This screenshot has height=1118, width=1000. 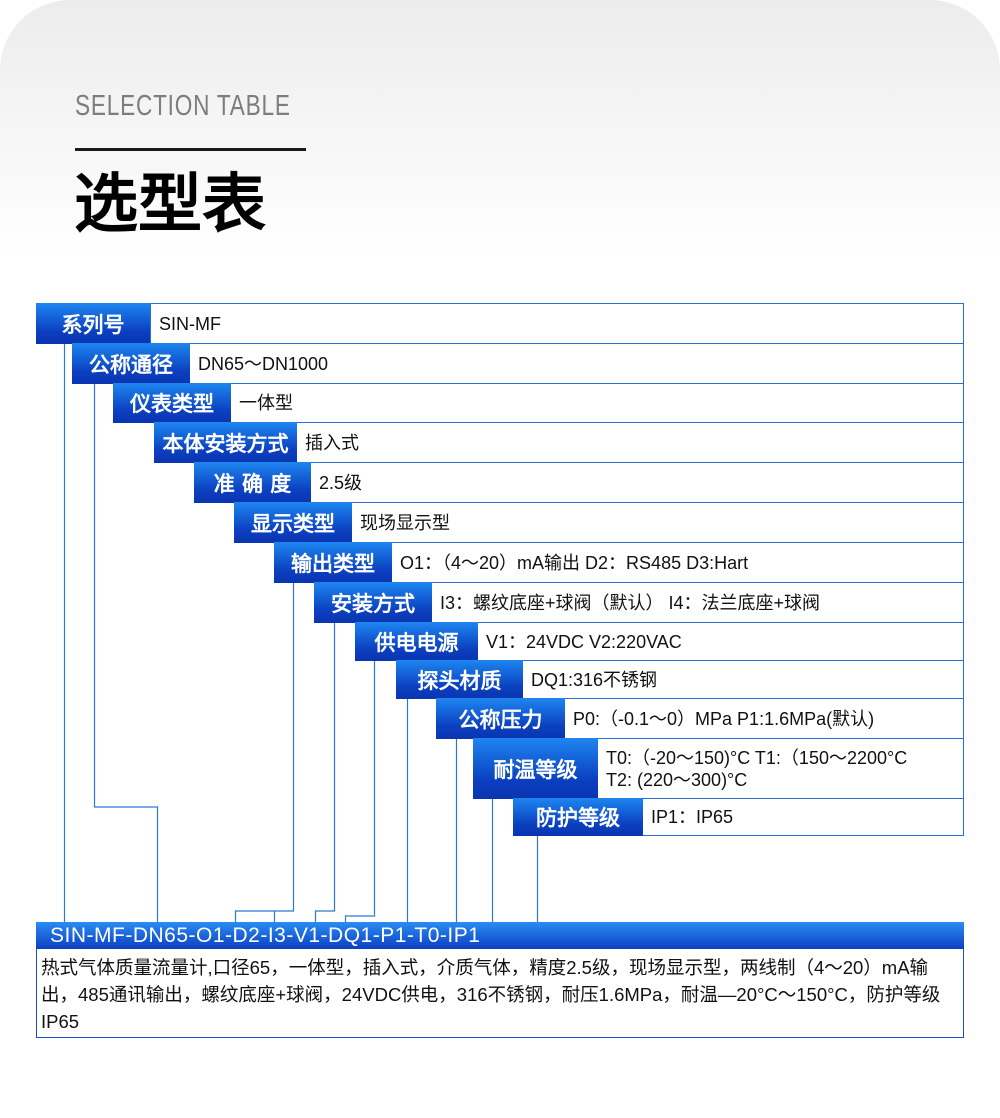 What do you see at coordinates (170, 205) in the screenshot?
I see `page-title: 选型表` at bounding box center [170, 205].